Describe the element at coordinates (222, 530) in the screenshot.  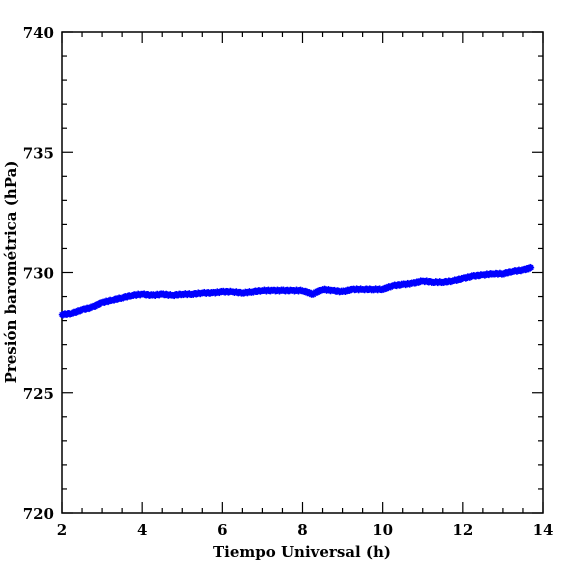
I see `x-tick-label: 6` at that location.